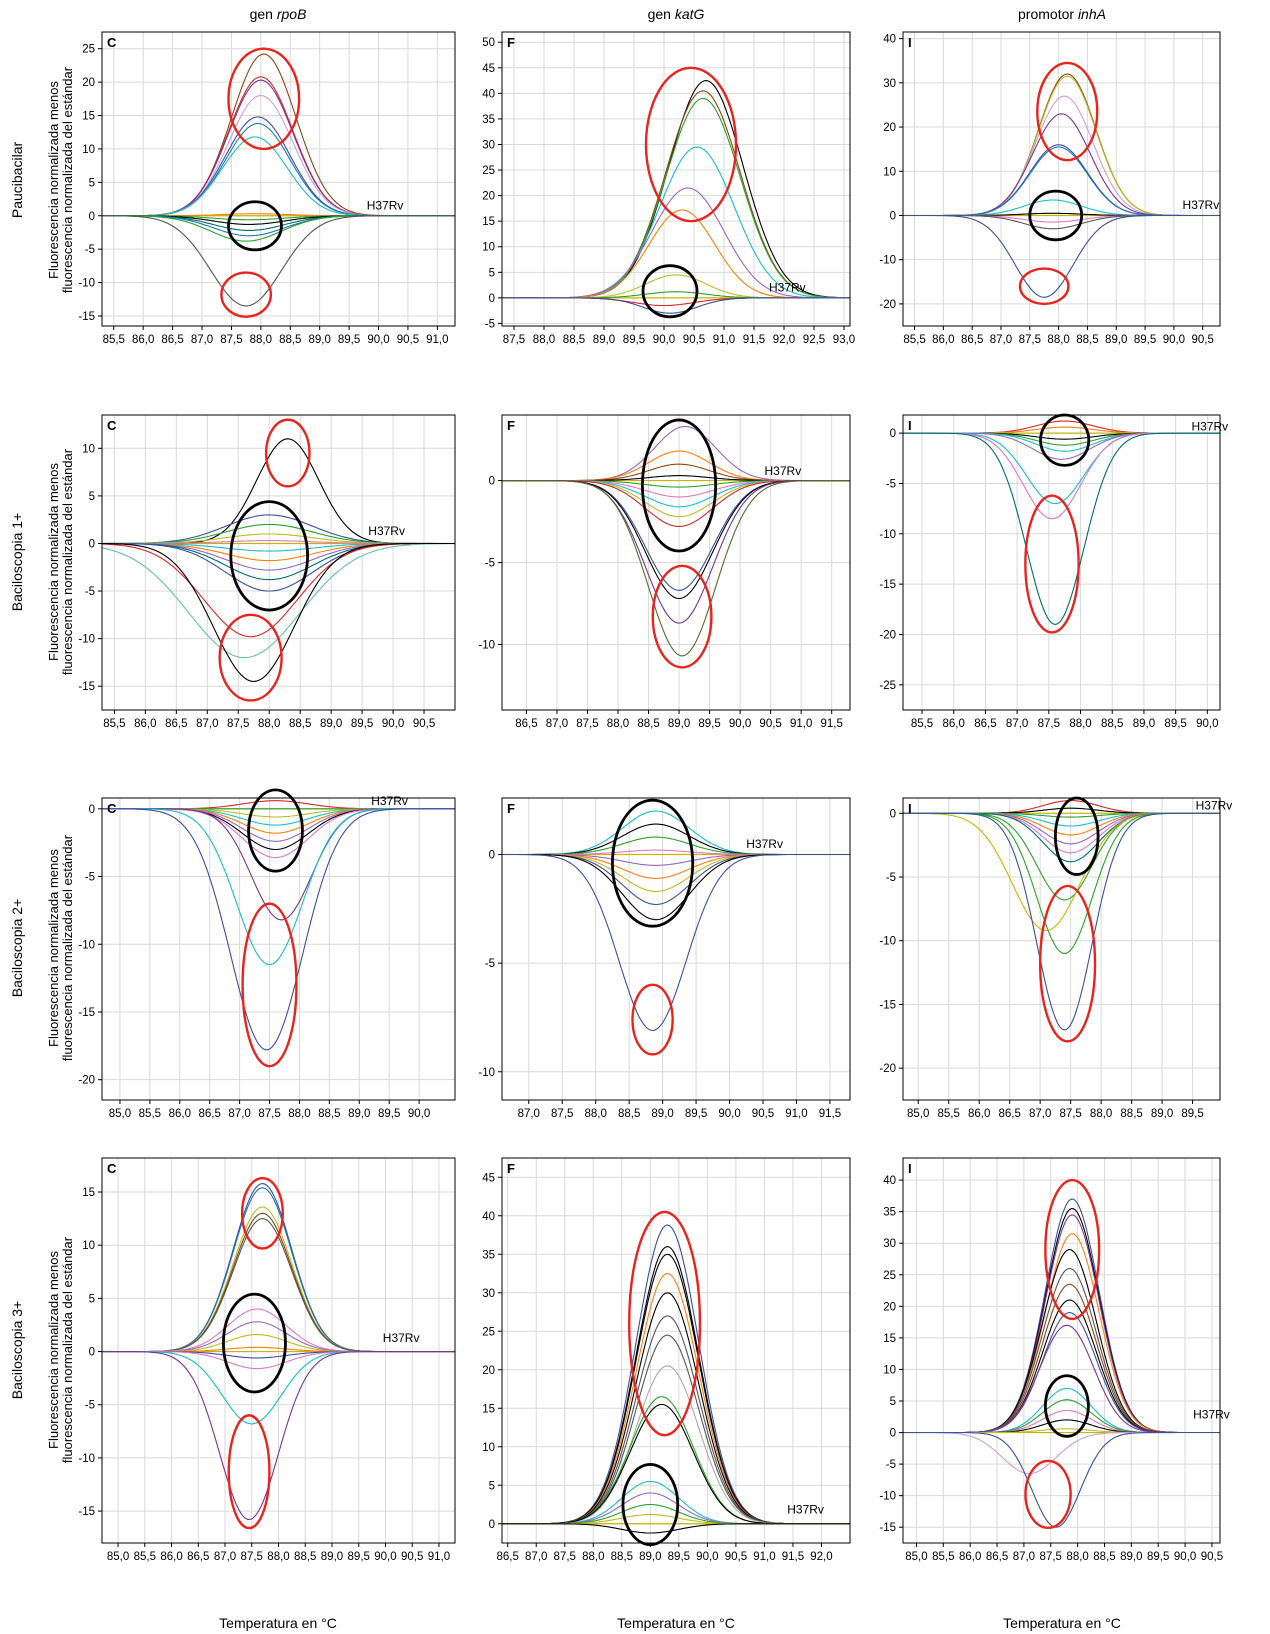 This screenshot has height=1634, width=1270. Describe the element at coordinates (690, 14) in the screenshot. I see `column-title-gene: katG` at that location.